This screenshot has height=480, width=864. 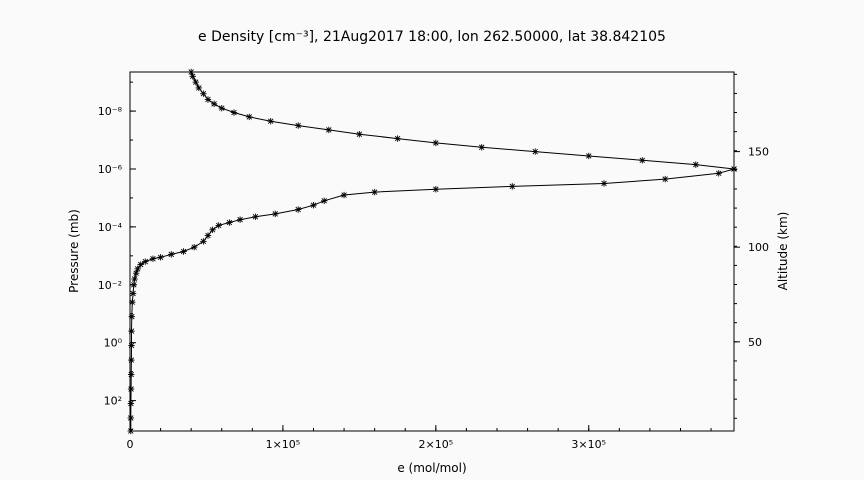 I want to click on y-tick-label: 10⁻⁴, so click(x=110, y=227).